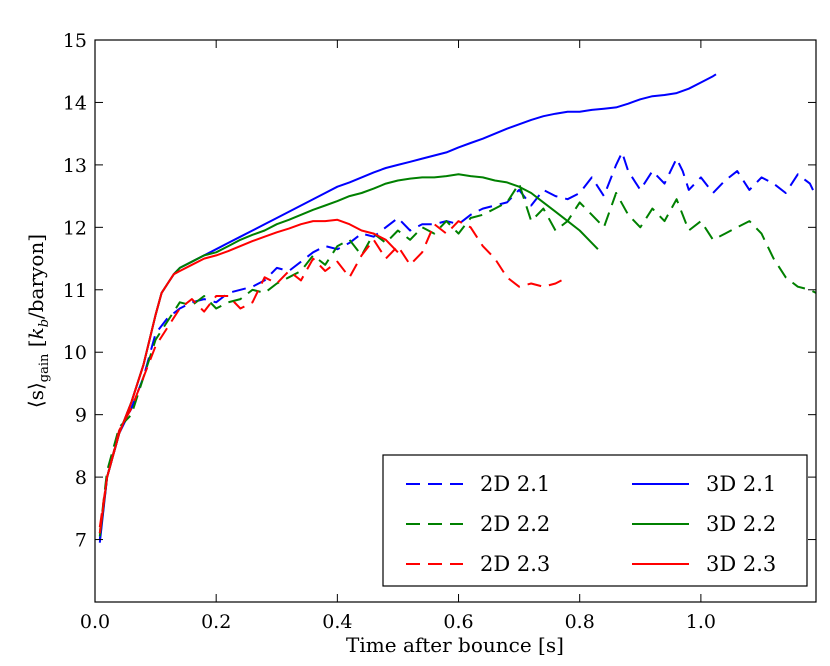 The height and width of the screenshot is (666, 830). I want to click on y-axis-label: ⟨s⟩gain [kb/baryon], so click(38, 321).